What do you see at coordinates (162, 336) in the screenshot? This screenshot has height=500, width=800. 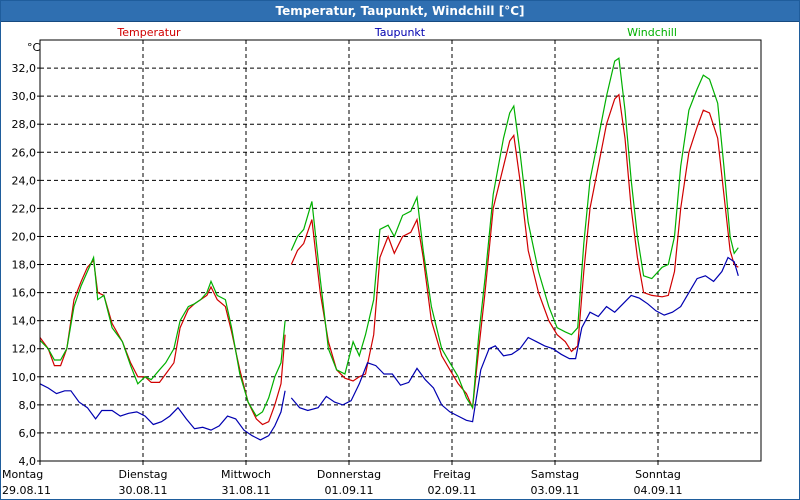 I see `series-line-windchill` at bounding box center [162, 336].